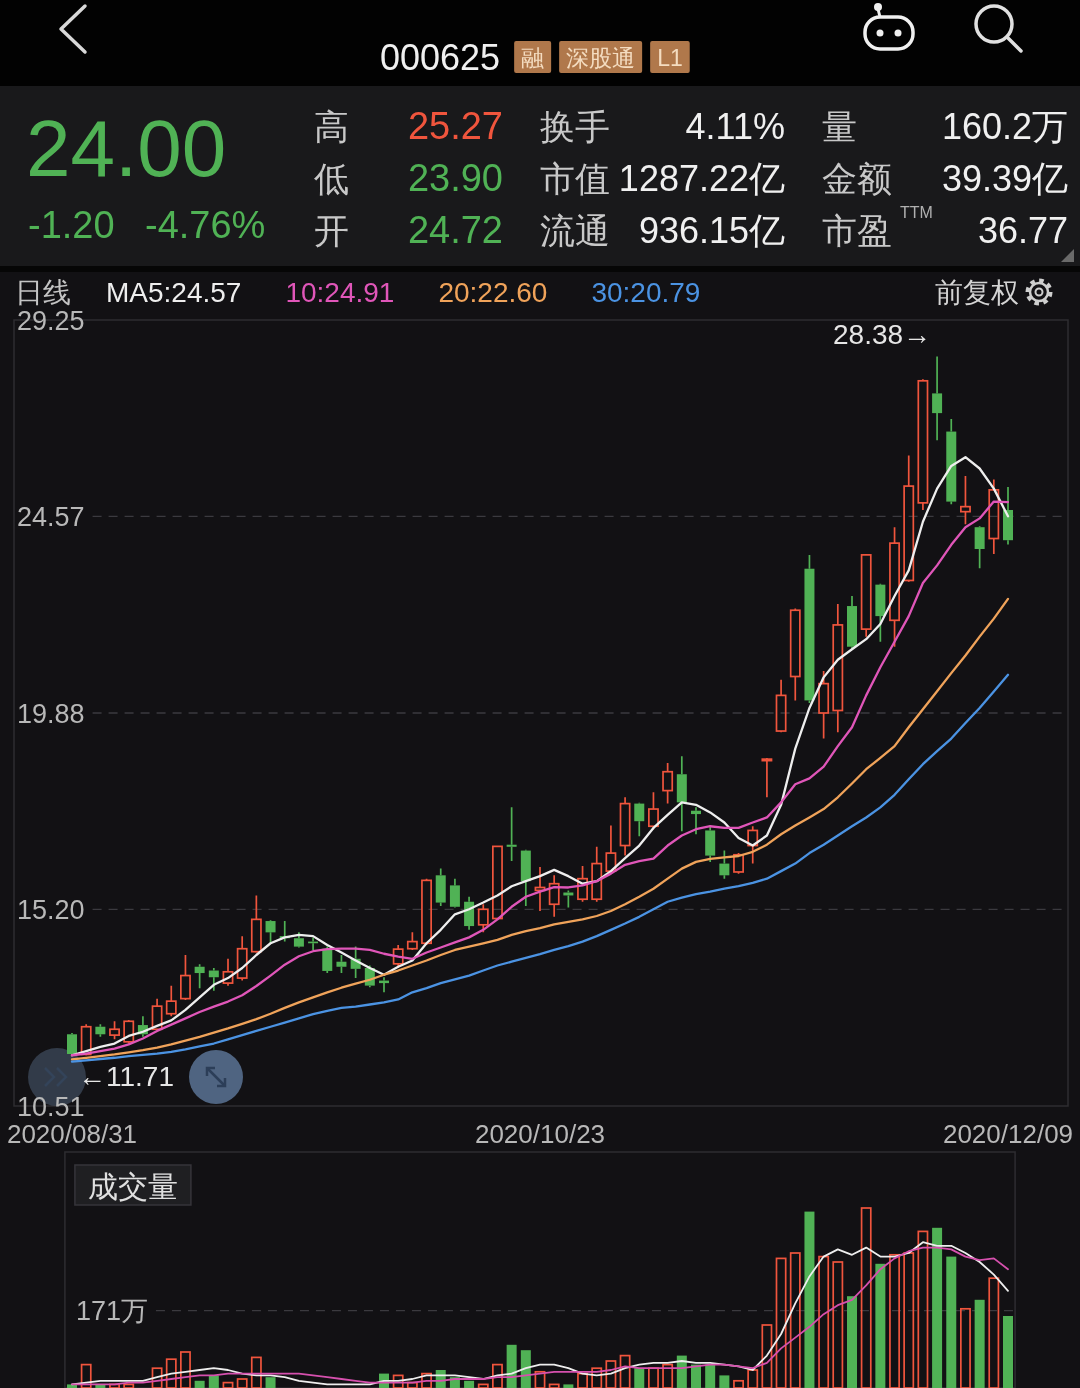 The width and height of the screenshot is (1080, 1388). Describe the element at coordinates (575, 230) in the screenshot. I see `text: 流通` at that location.